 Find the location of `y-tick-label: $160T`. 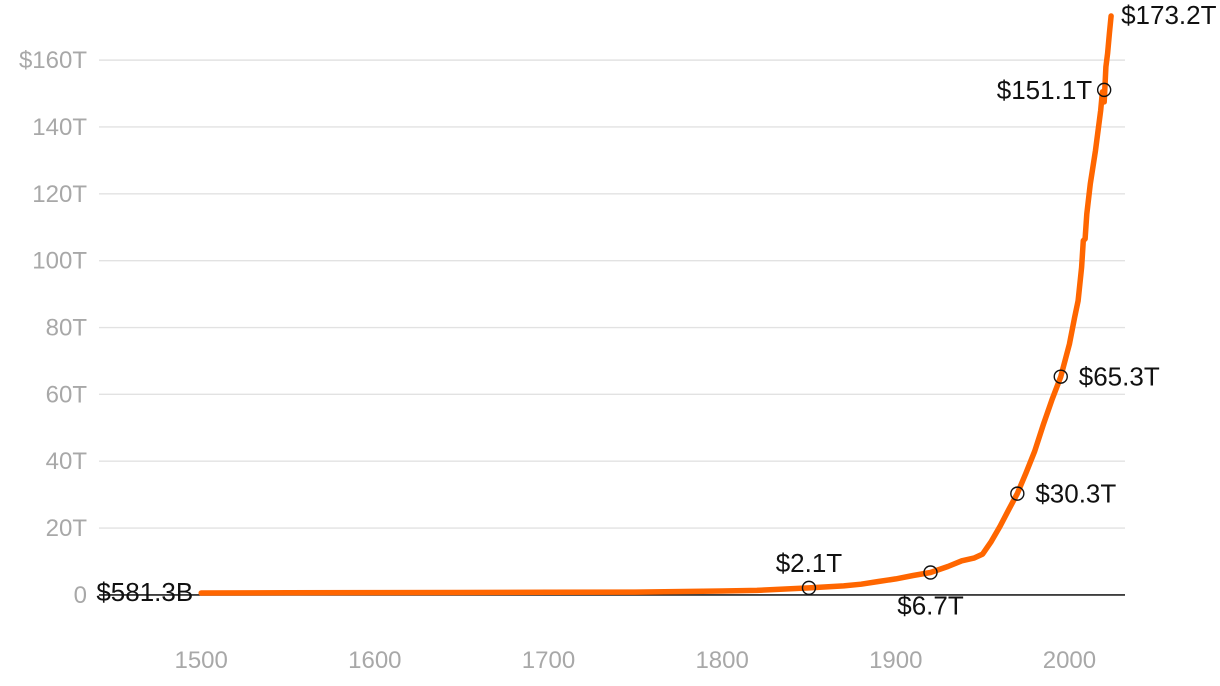

y-tick-label: $160T is located at coordinates (53, 60).